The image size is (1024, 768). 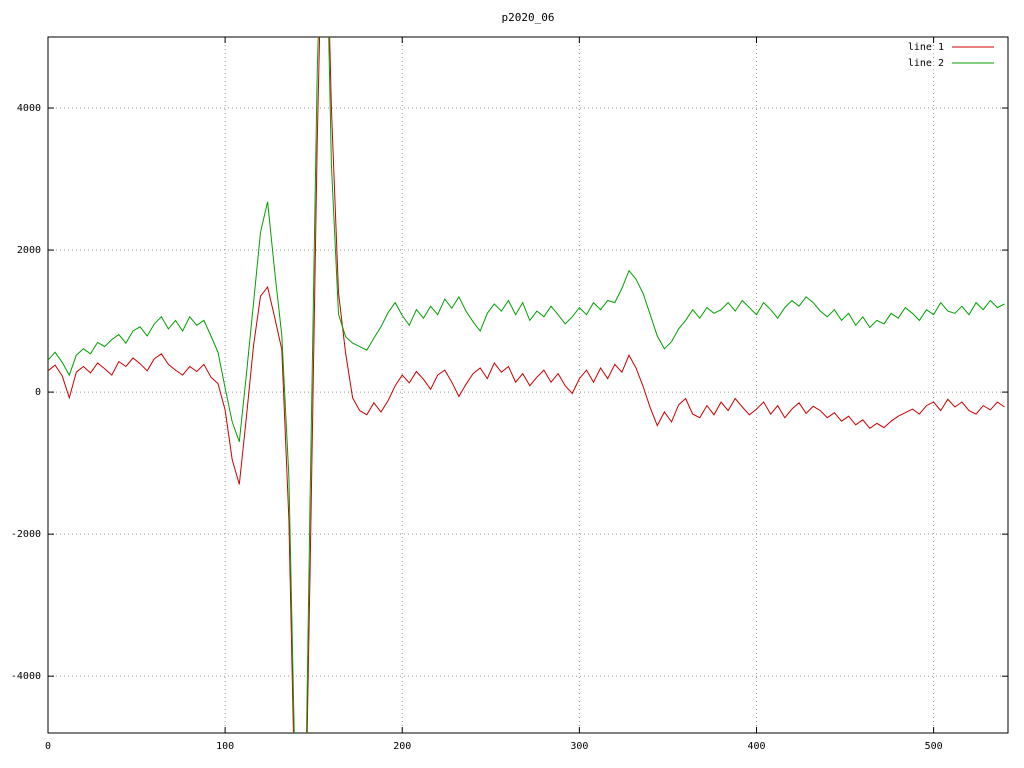 I want to click on x-tick-label: 0, so click(x=48, y=746).